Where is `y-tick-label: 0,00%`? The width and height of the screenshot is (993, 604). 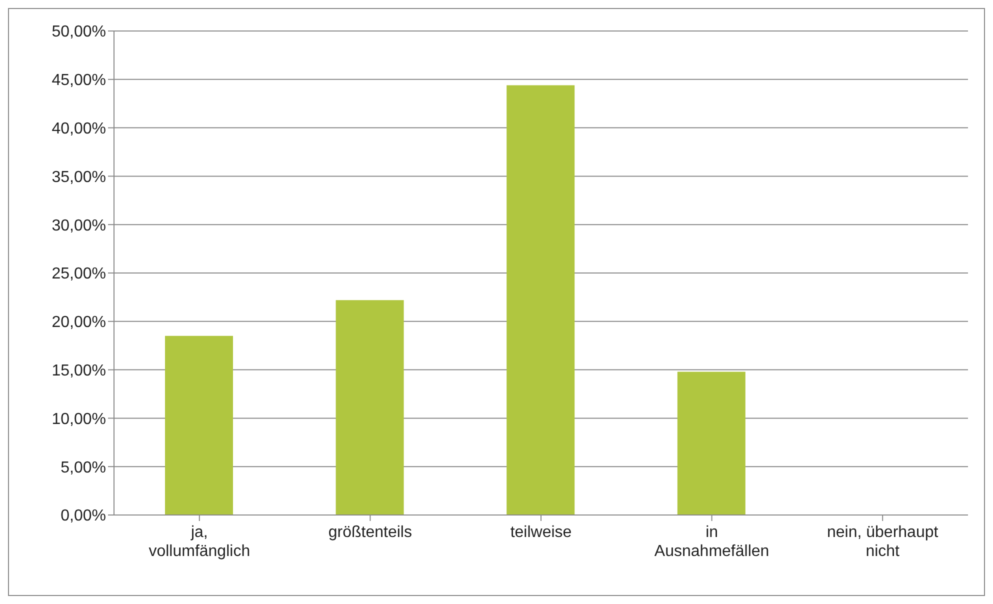
y-tick-label: 0,00% is located at coordinates (83, 516).